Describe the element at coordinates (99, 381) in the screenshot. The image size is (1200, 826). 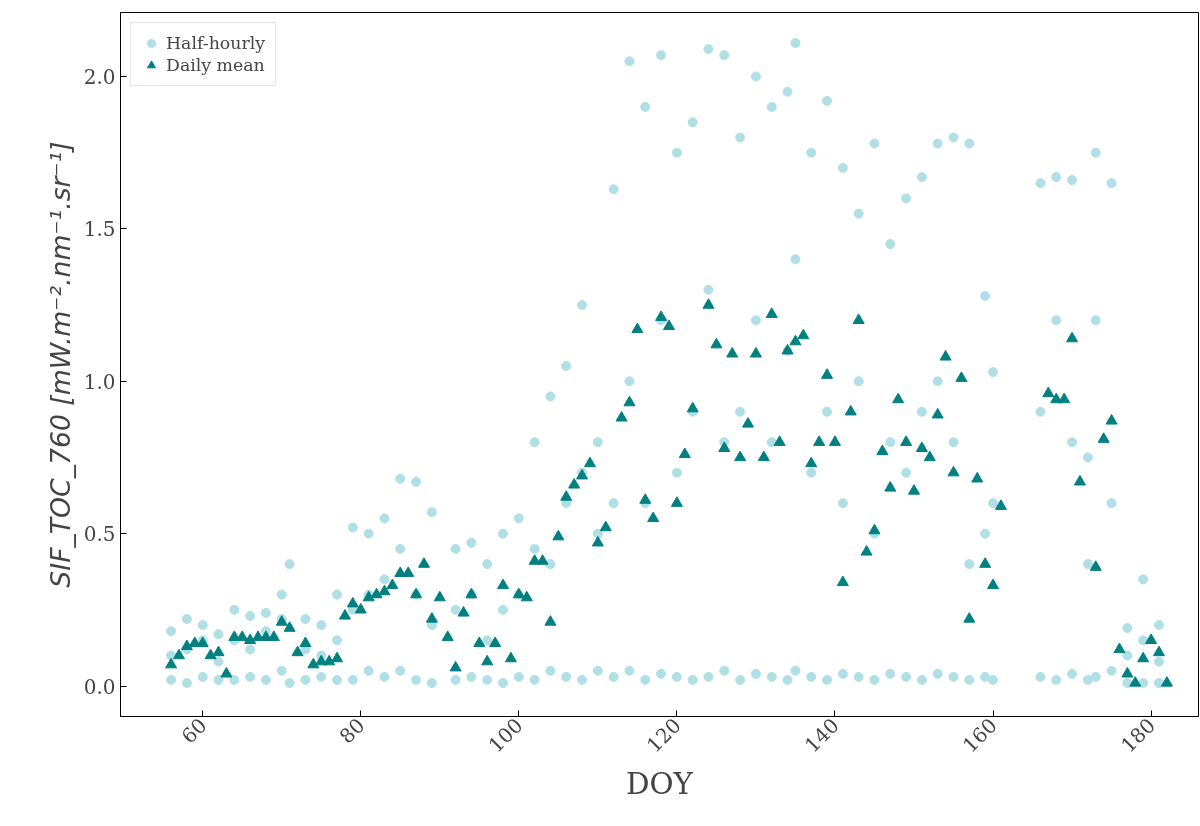
I see `y-tick-label: 1.0` at that location.